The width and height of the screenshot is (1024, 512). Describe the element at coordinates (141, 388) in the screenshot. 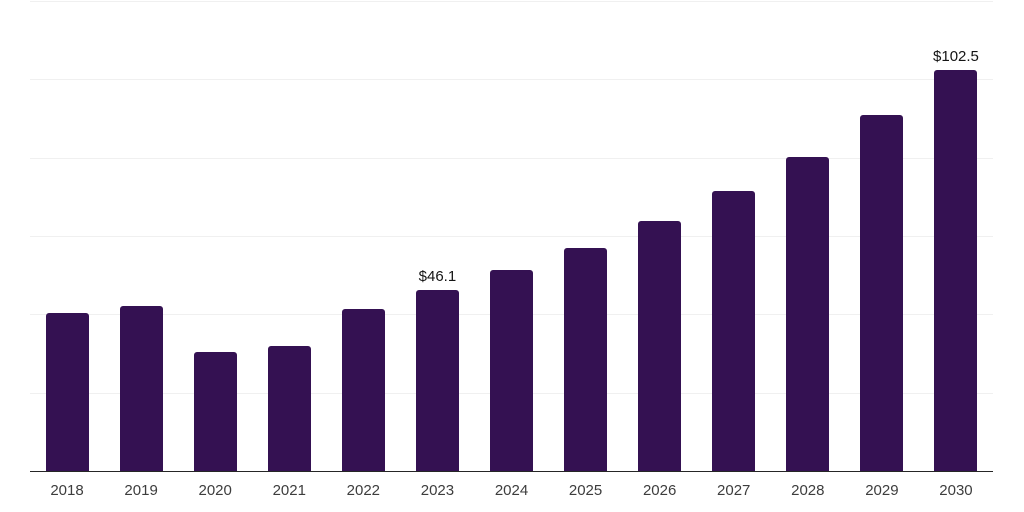

I see `bar-2019` at that location.